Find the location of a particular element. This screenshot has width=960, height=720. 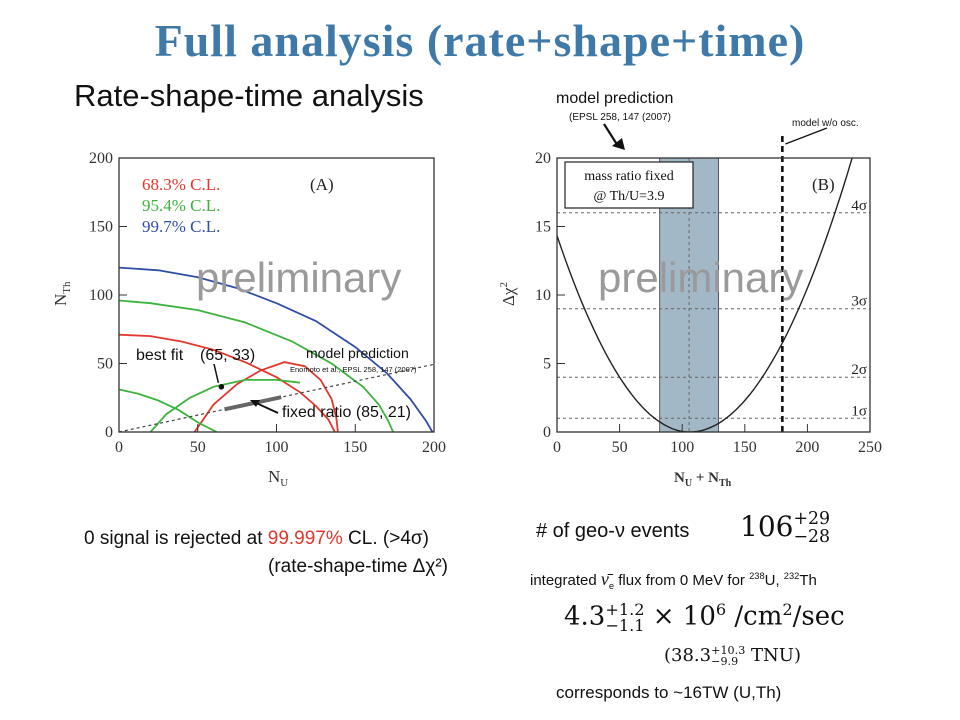

band-legend-line1: mass ratio fixed is located at coordinates (628, 176).